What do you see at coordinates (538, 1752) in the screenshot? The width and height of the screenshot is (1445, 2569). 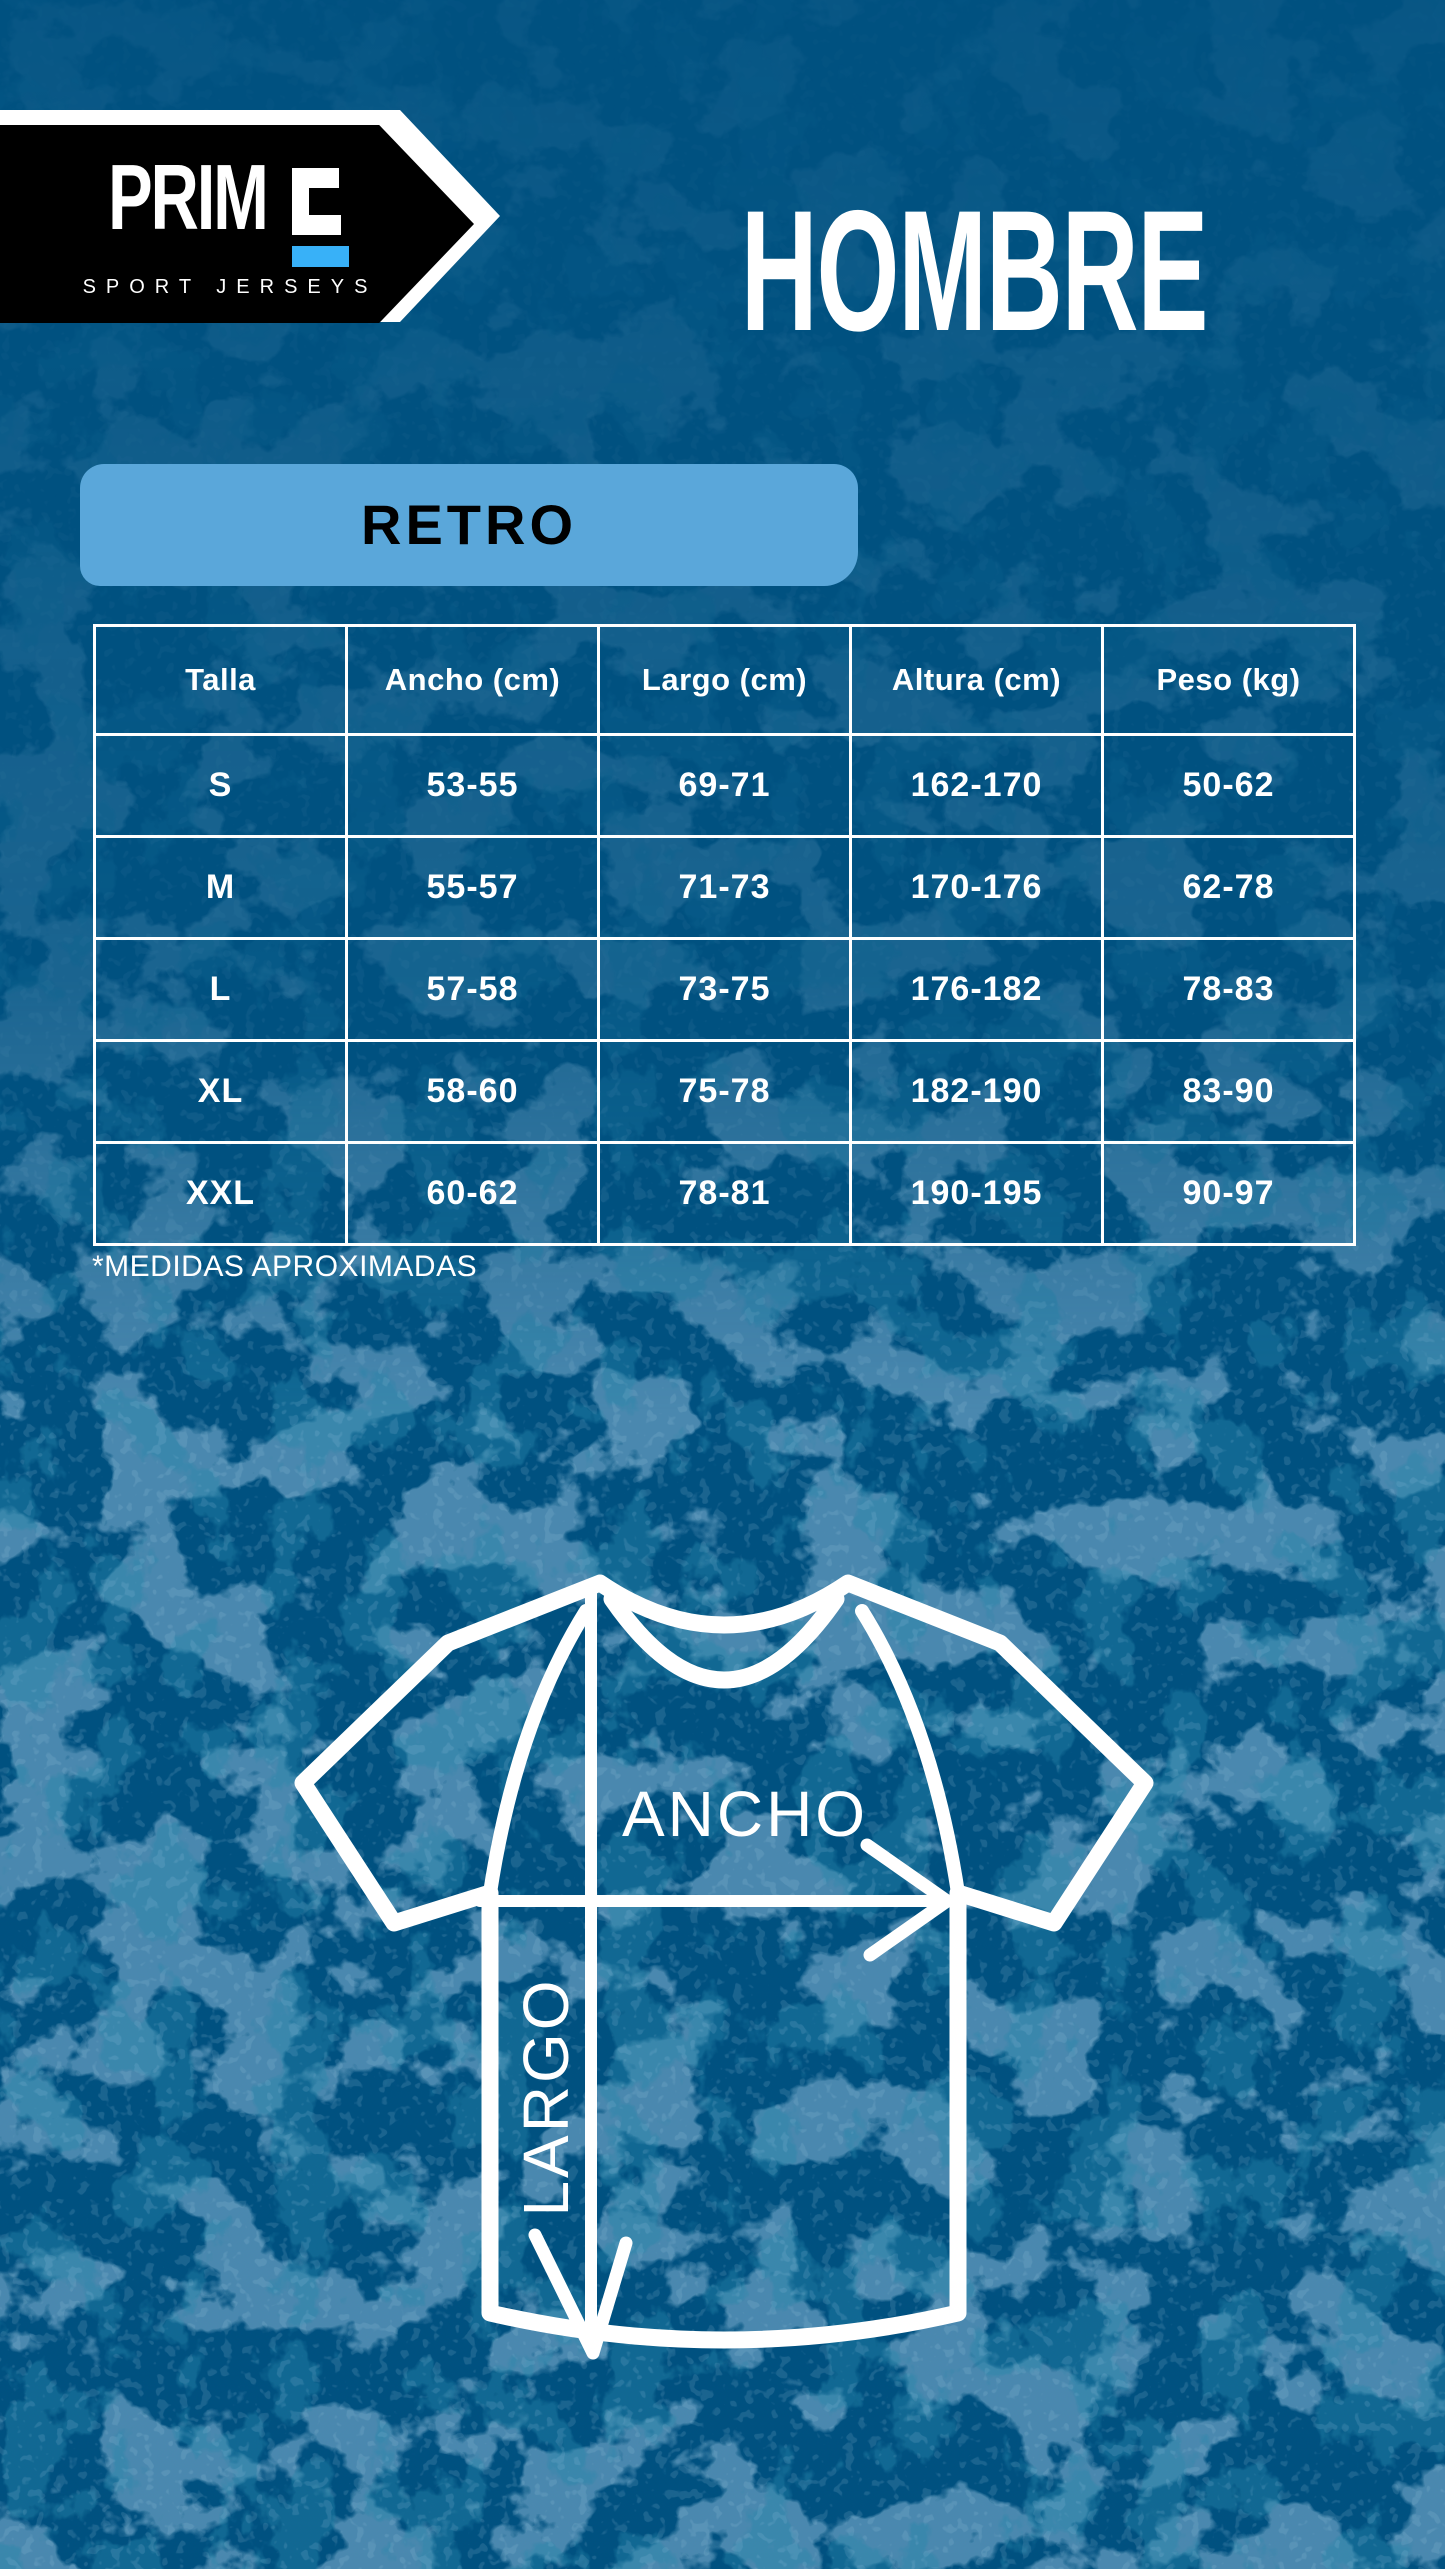 I see `armhole-seam-left` at bounding box center [538, 1752].